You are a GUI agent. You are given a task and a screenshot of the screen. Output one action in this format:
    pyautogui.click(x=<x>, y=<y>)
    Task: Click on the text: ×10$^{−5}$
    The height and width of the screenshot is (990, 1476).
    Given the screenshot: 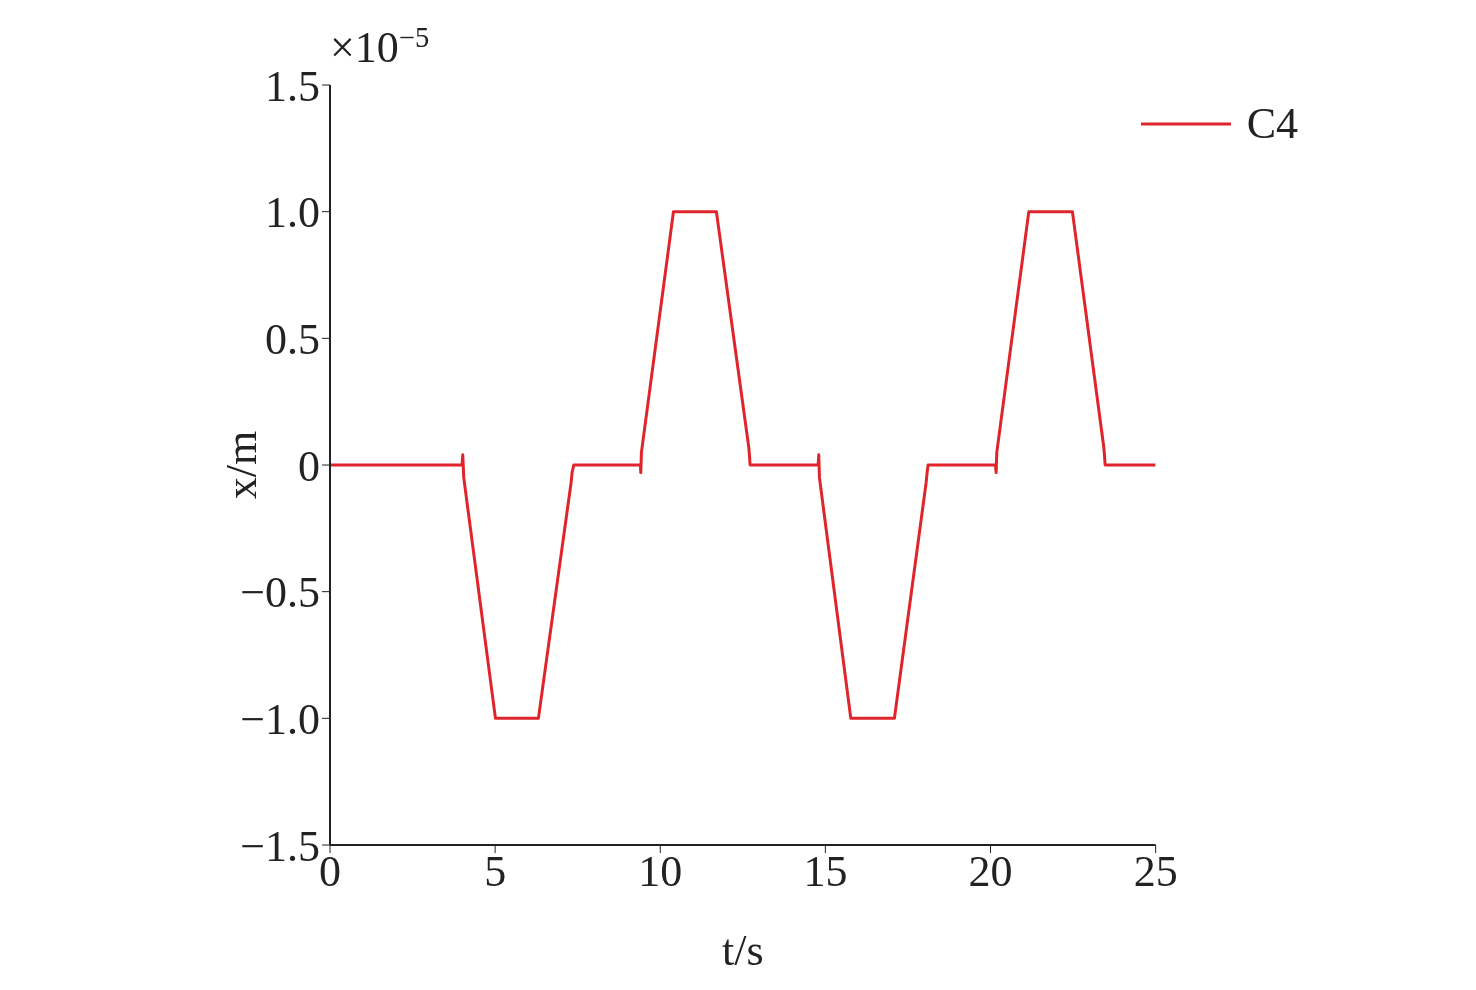 What is the action you would take?
    pyautogui.click(x=380, y=46)
    